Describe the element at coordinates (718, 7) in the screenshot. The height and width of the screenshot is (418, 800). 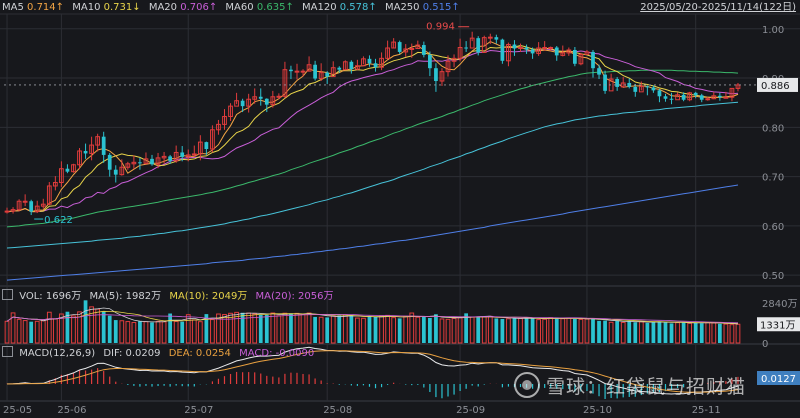
I see `date-range: 2025/05/20-2025/11/14(122日)` at that location.